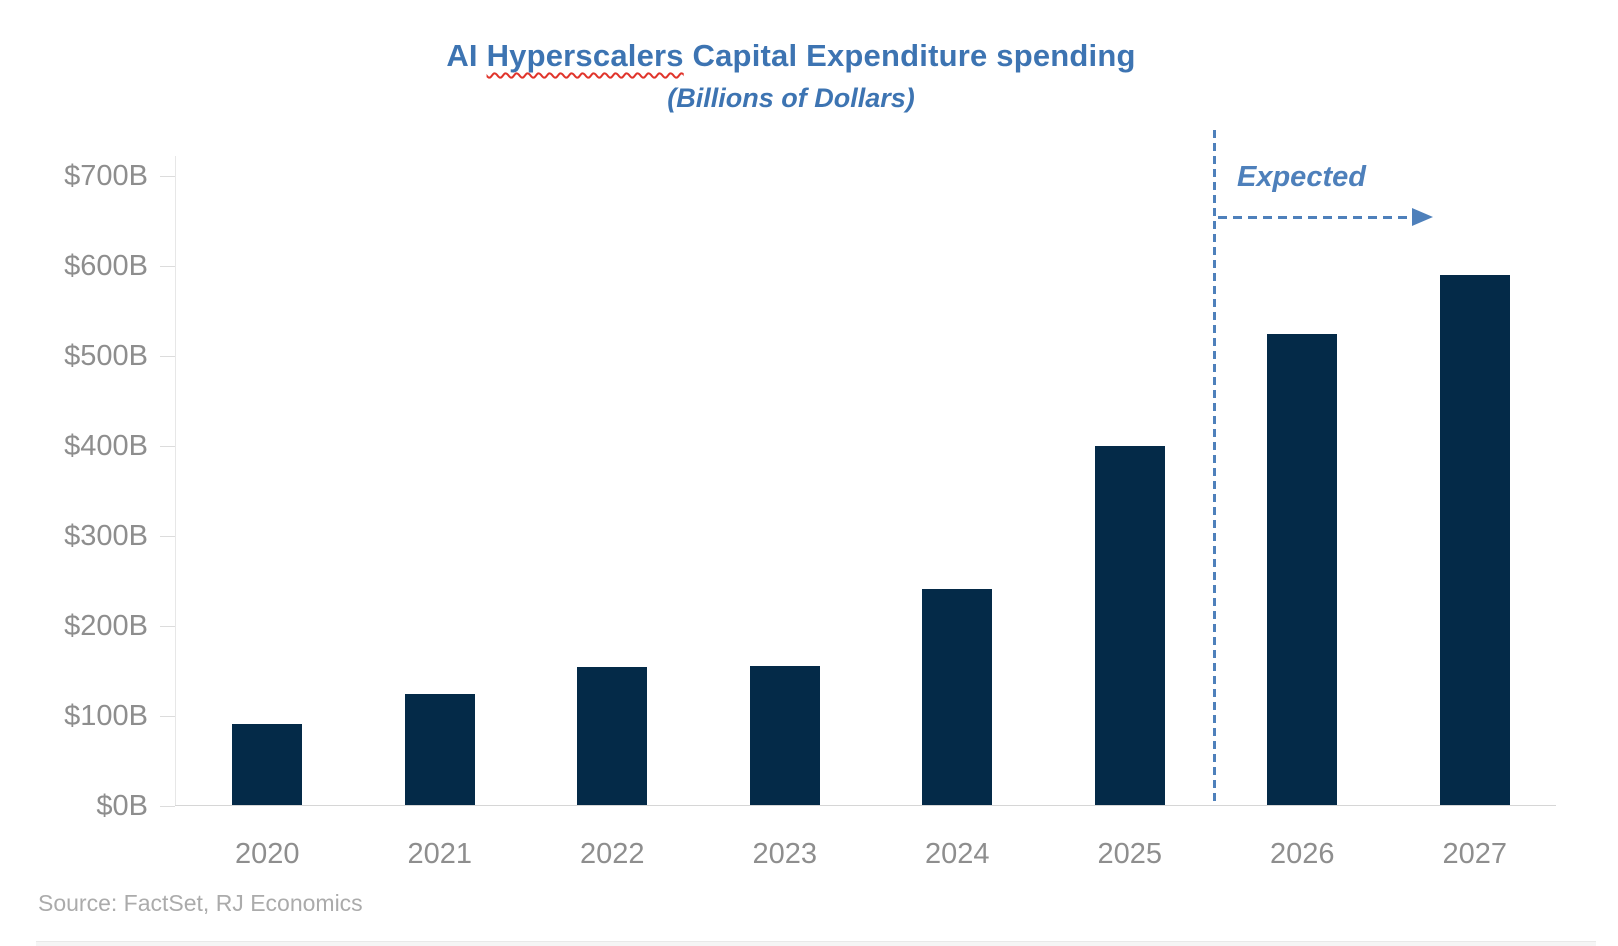  What do you see at coordinates (439, 750) in the screenshot?
I see `bar-2021` at bounding box center [439, 750].